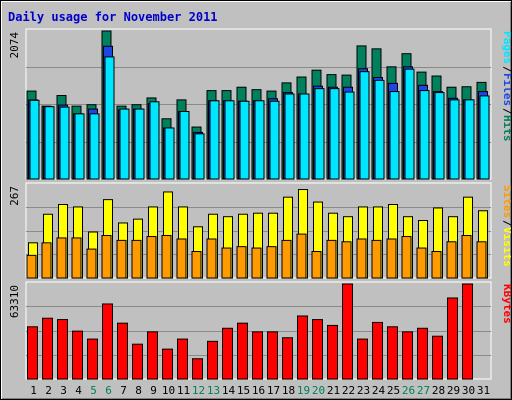 The width and height of the screenshot is (512, 400). Describe the element at coordinates (243, 390) in the screenshot. I see `x-tick-label: 15` at that location.